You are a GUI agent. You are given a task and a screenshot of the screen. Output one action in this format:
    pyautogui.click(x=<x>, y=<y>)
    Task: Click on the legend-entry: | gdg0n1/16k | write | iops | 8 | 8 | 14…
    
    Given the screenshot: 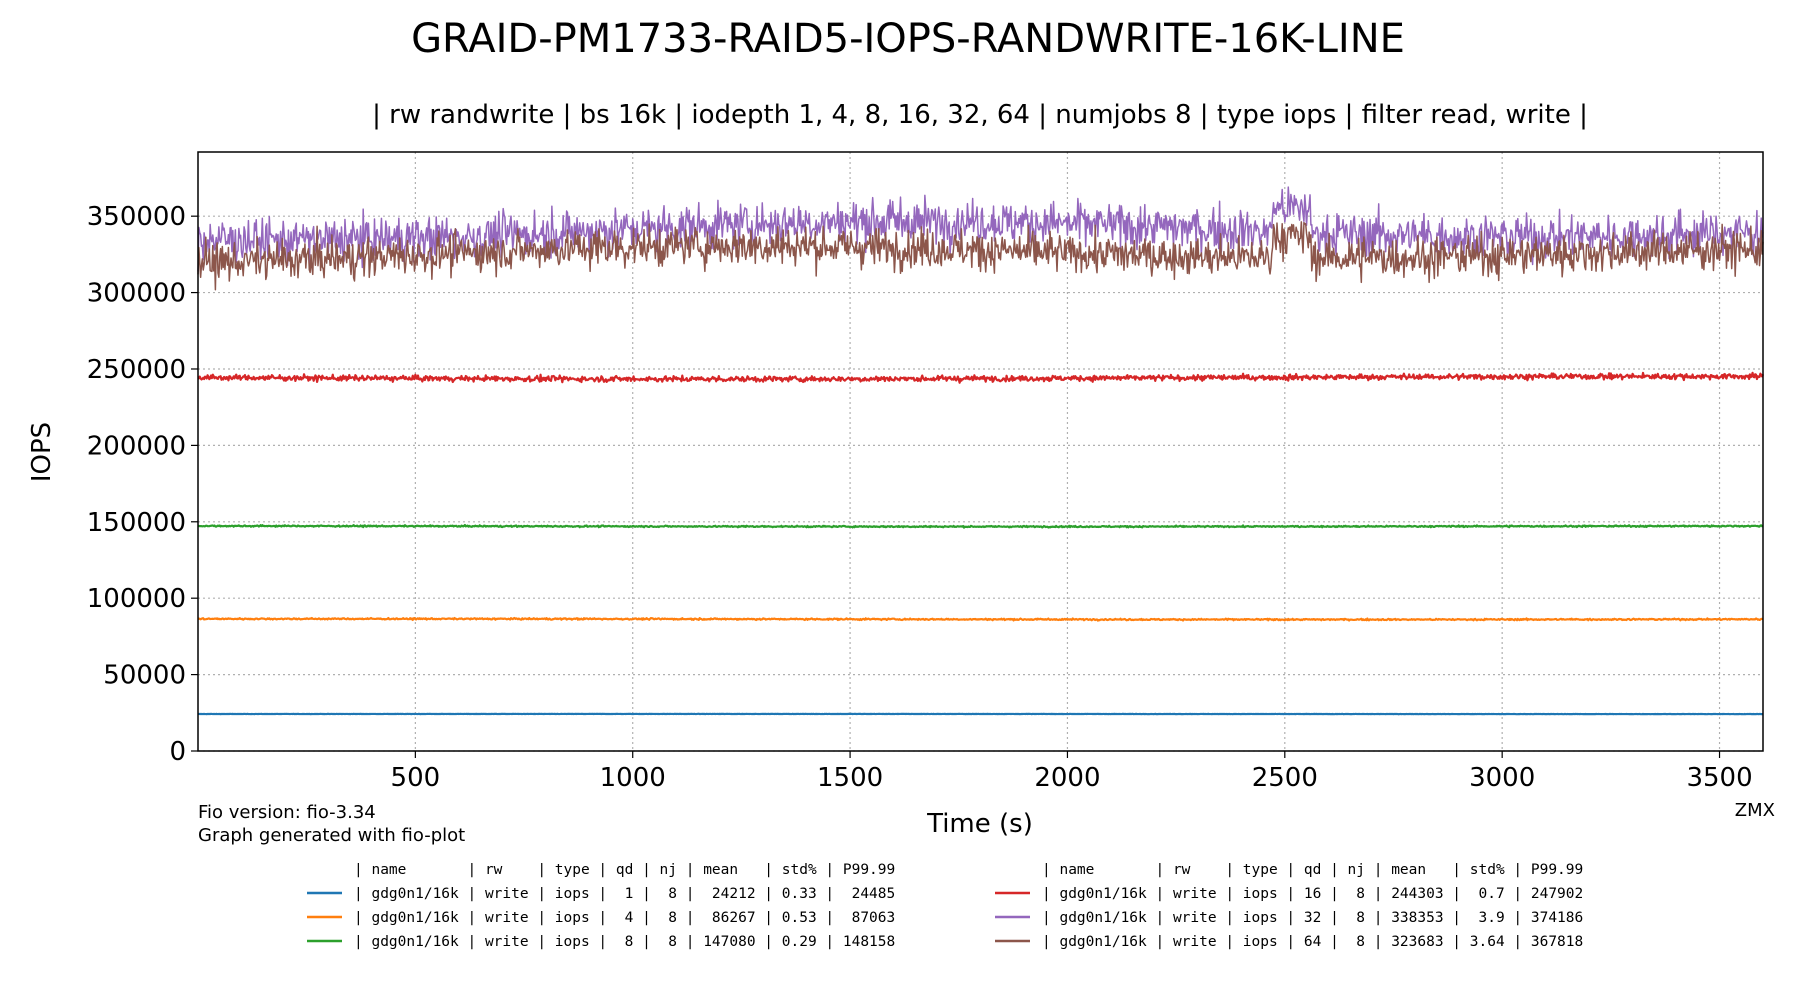 What is the action you would take?
    pyautogui.click(x=624, y=942)
    